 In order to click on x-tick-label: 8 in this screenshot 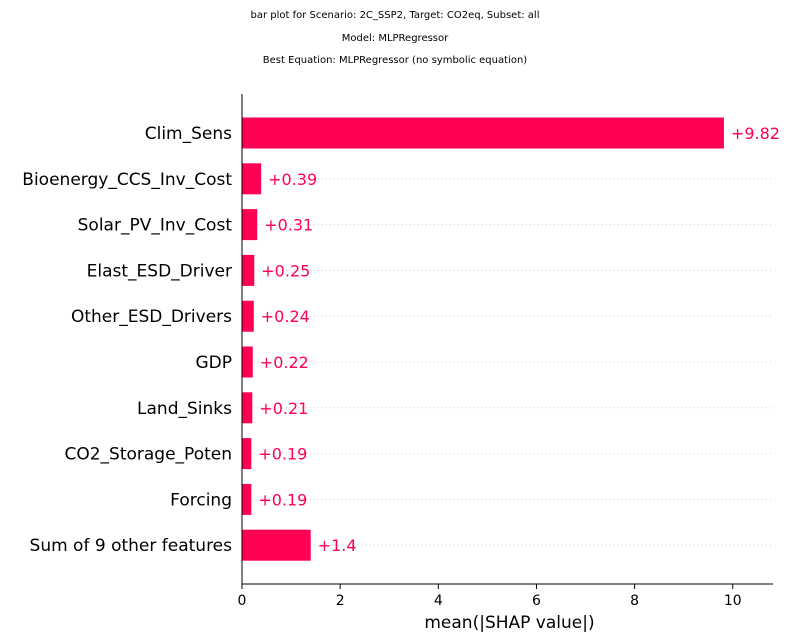, I will do `click(634, 601)`.